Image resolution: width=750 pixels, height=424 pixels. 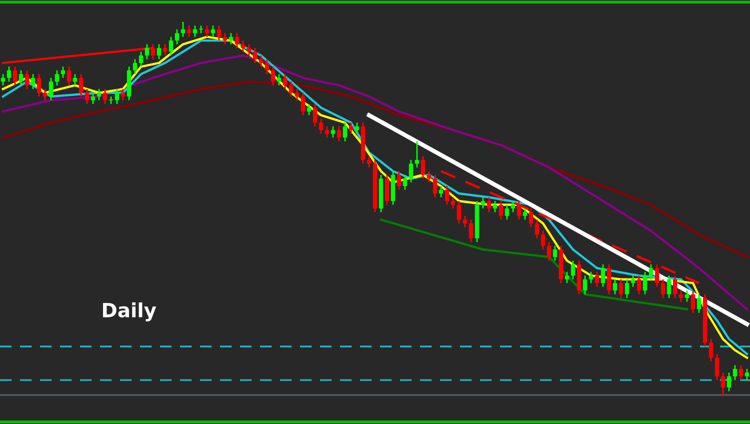 What do you see at coordinates (129, 312) in the screenshot?
I see `annotation: Daily` at bounding box center [129, 312].